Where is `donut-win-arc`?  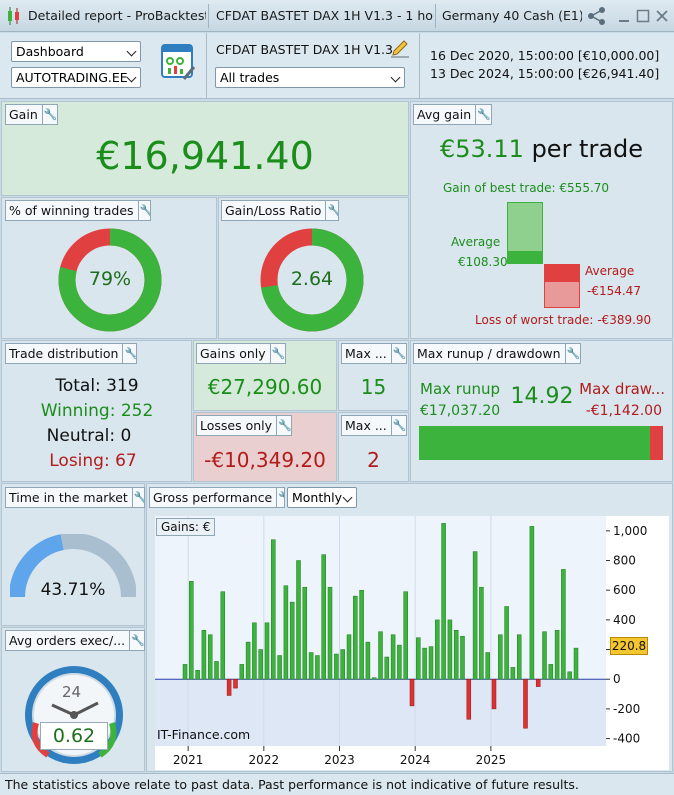 donut-win-arc is located at coordinates (110, 280).